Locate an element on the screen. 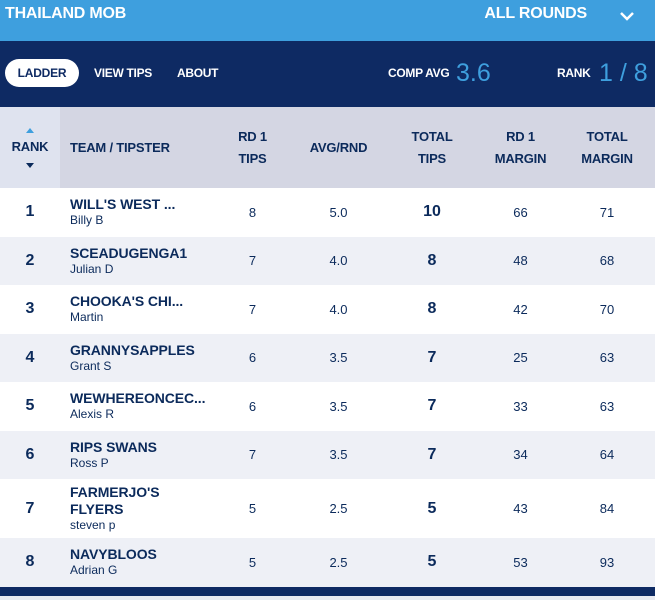 The image size is (655, 600). comp-avg-value: 3.6 is located at coordinates (473, 73).